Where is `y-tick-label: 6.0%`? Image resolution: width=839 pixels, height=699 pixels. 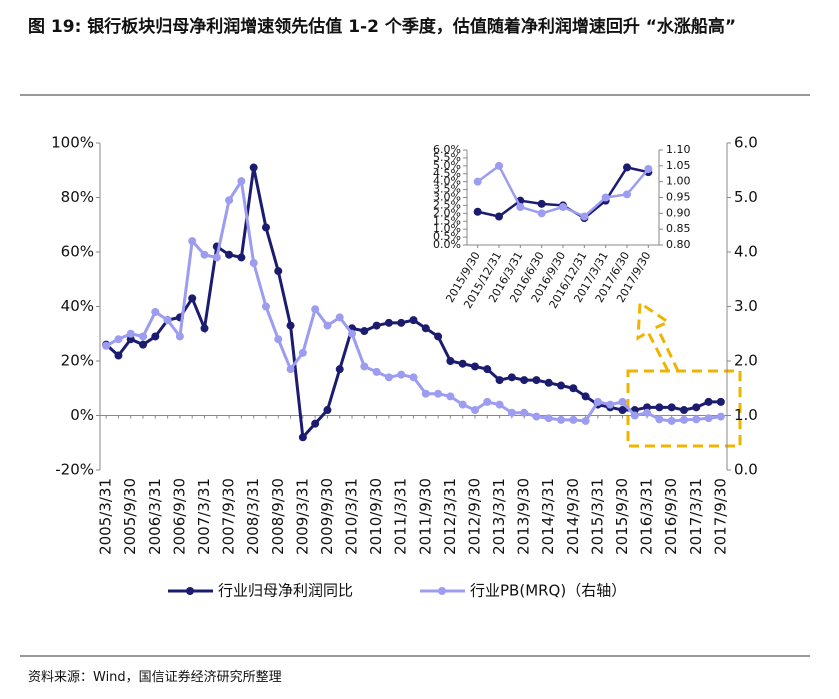
y-tick-label: 6.0% is located at coordinates (447, 149).